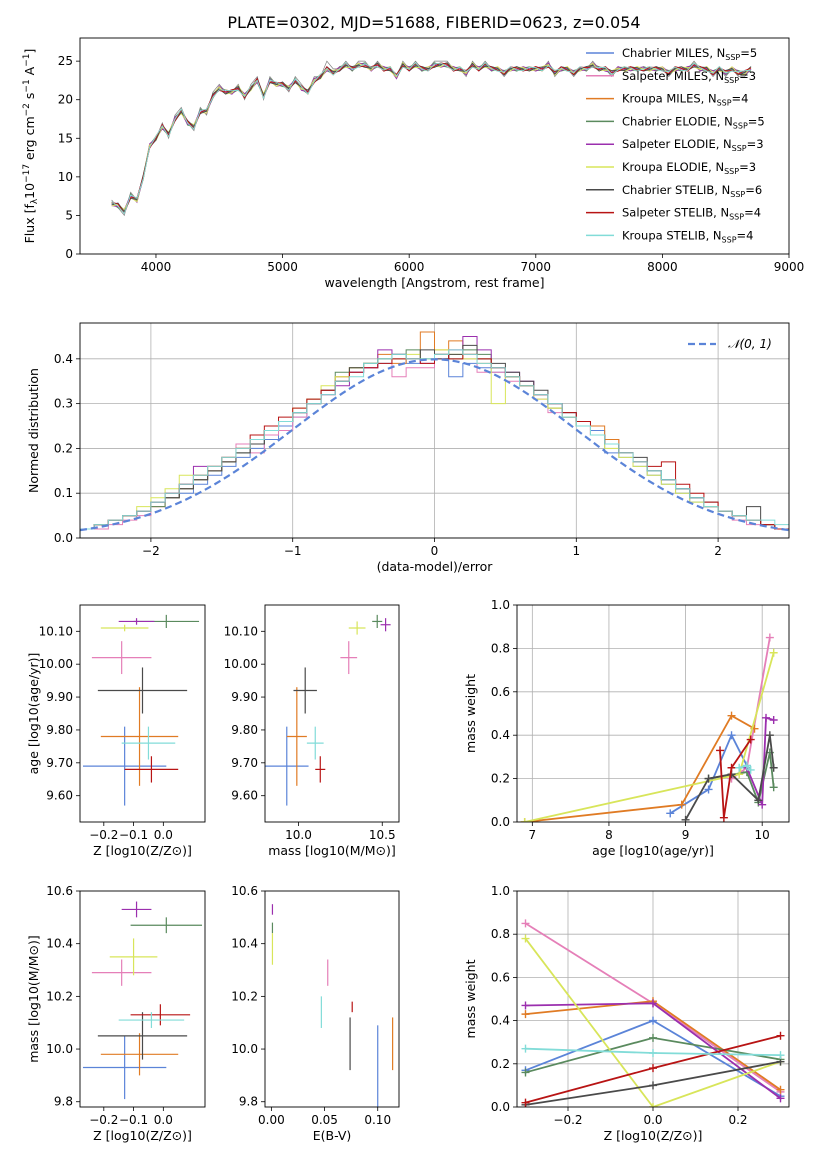 The height and width of the screenshot is (1170, 819). Describe the element at coordinates (377, 1120) in the screenshot. I see `x-tick-label: 0.10` at that location.